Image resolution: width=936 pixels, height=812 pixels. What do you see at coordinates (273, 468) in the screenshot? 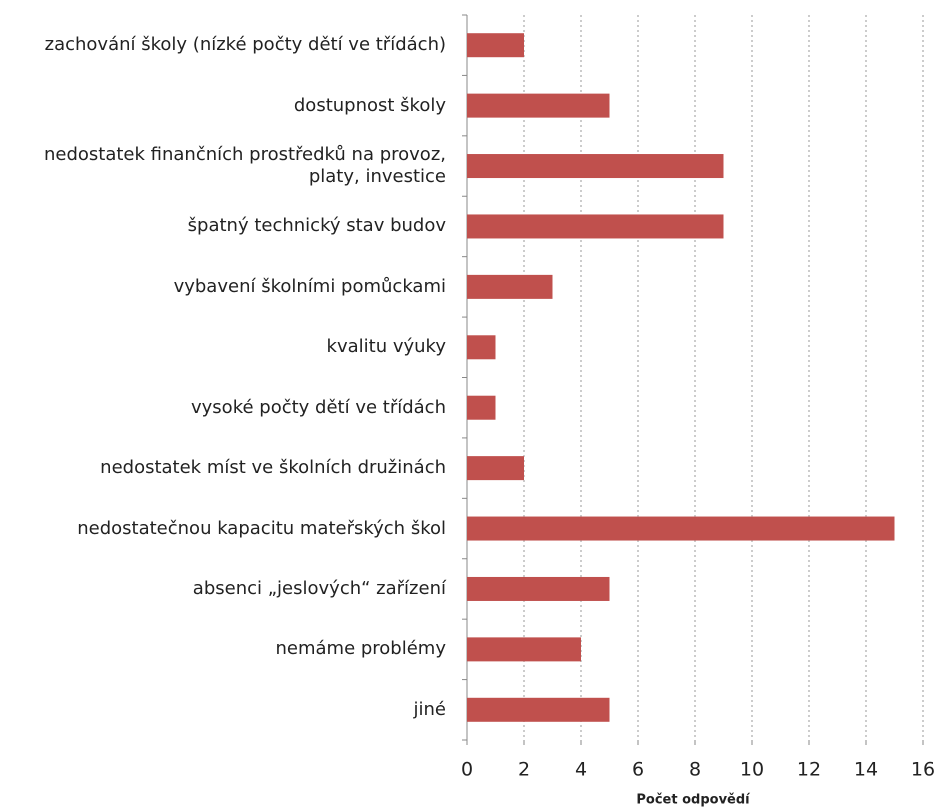
I see `y-tick-label: nedostatek míst ve školních družinách` at bounding box center [273, 468].